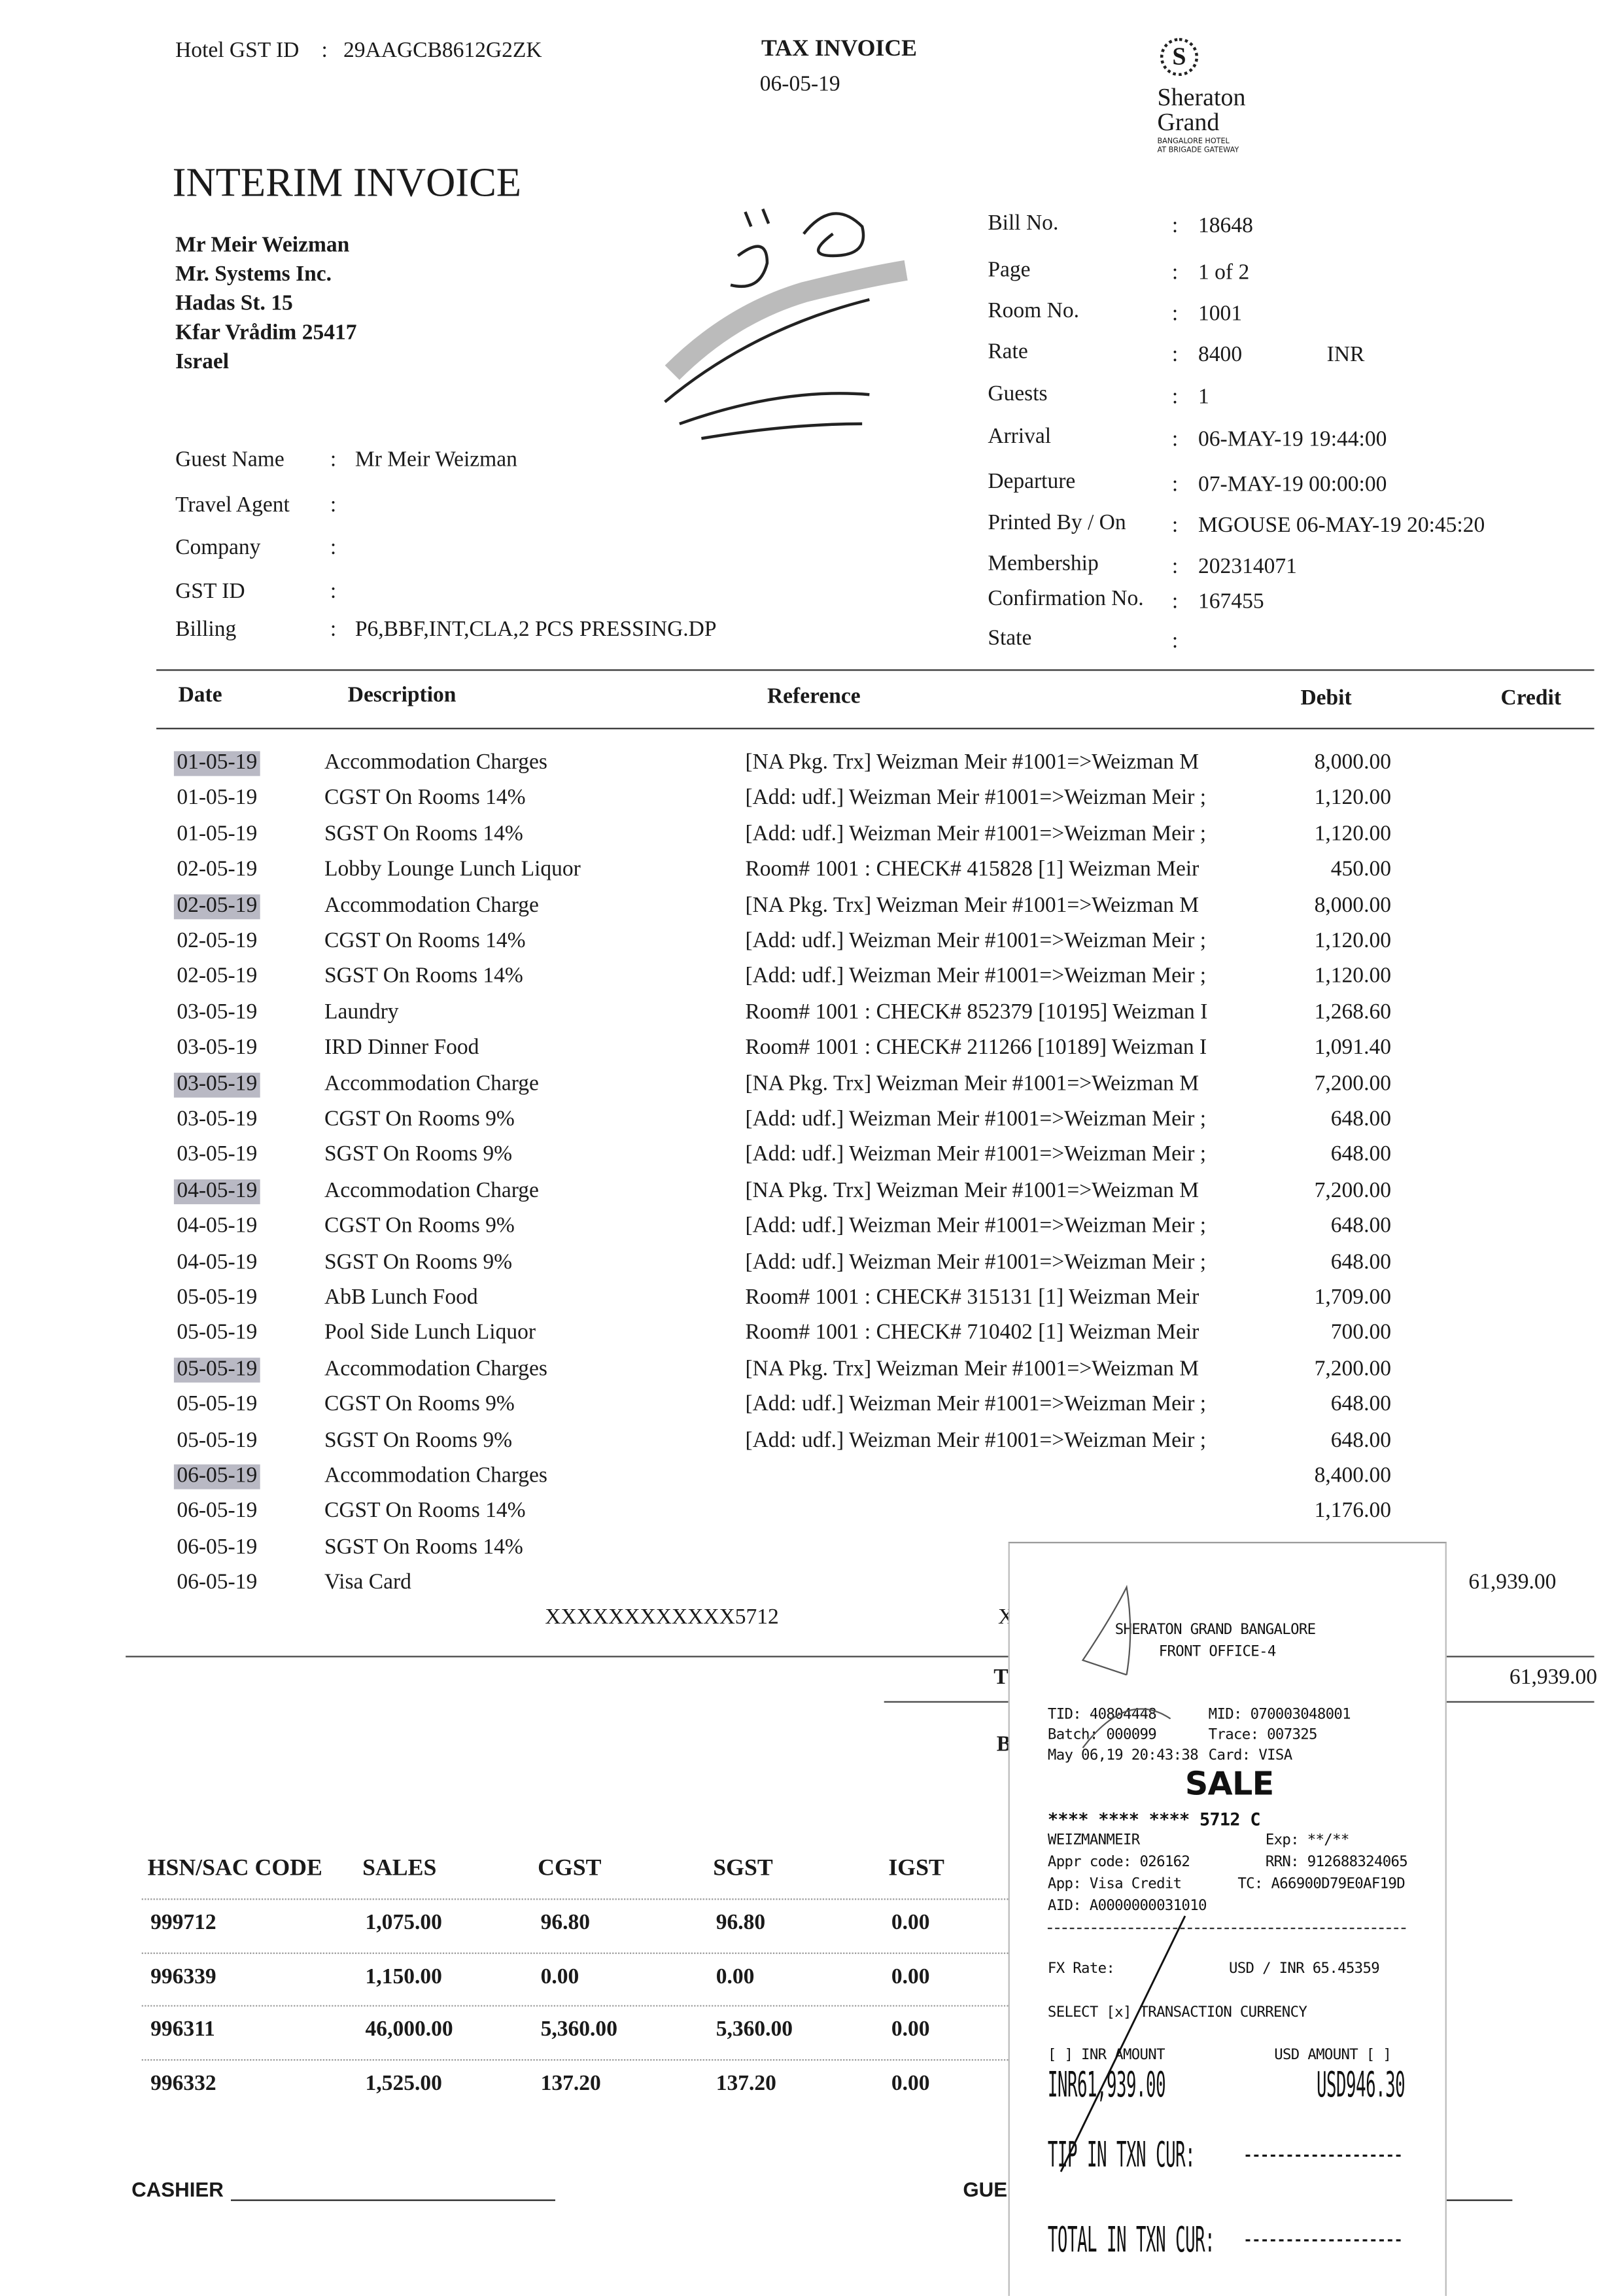 This screenshot has height=2296, width=1622. I want to click on field-label: Page, so click(1009, 270).